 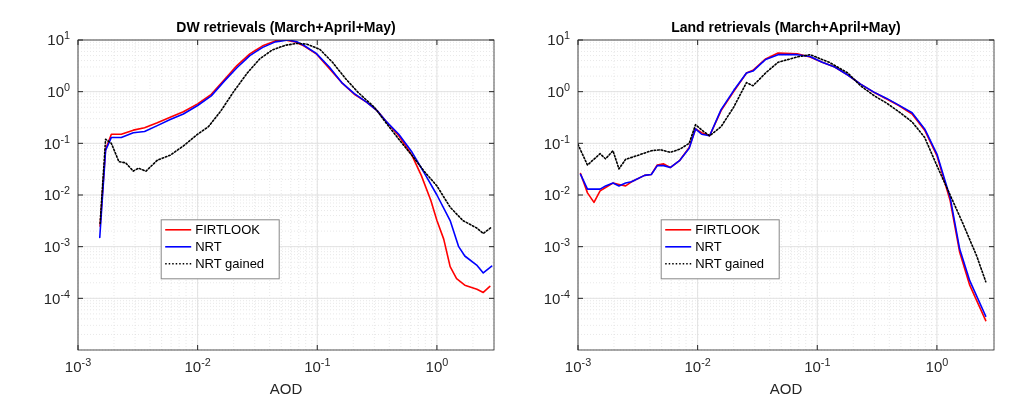 What do you see at coordinates (286, 27) in the screenshot?
I see `chart-title: DW retrievals (March+April+May)` at bounding box center [286, 27].